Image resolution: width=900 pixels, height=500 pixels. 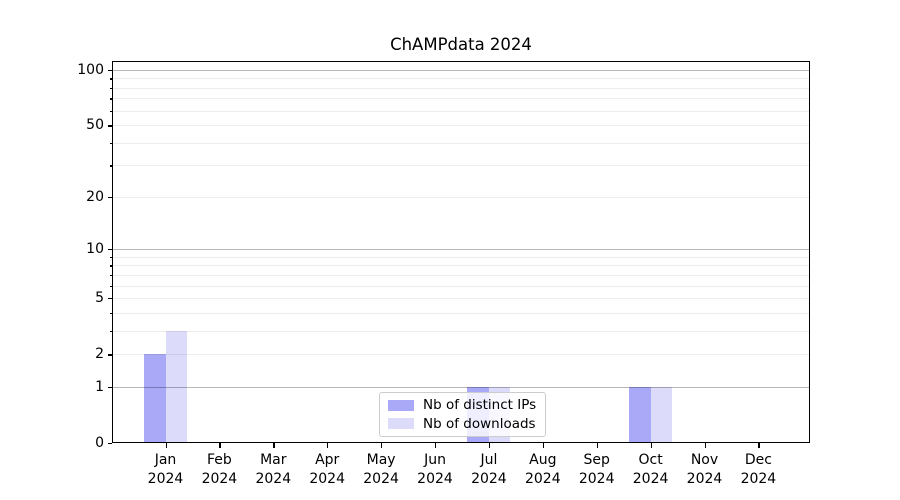 I want to click on x-tick-label: Dec 2024, so click(x=758, y=469).